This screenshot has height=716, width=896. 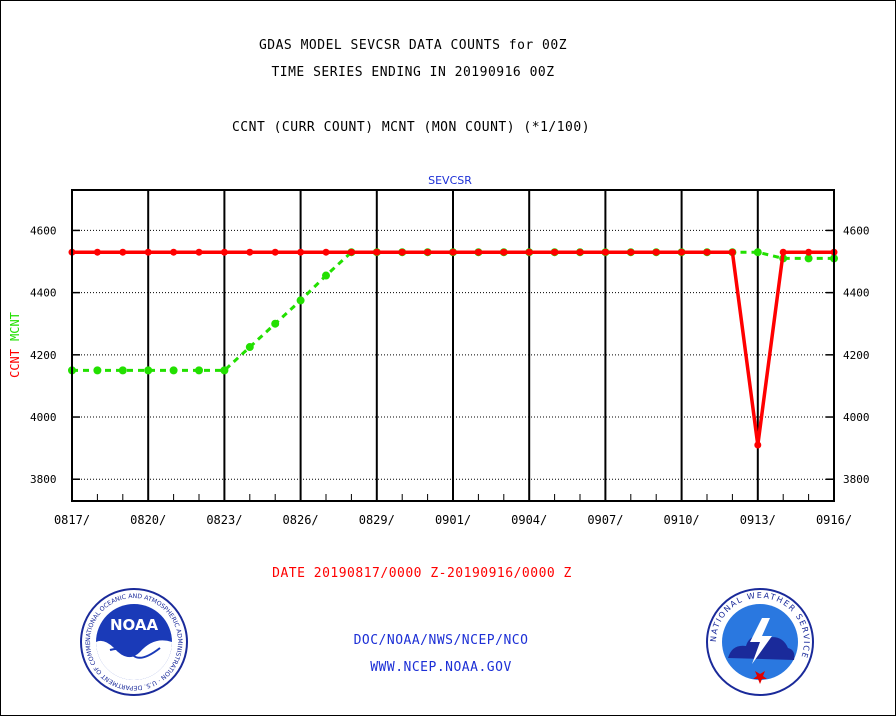 I want to click on x-tick-label: 0817/, so click(x=72, y=520).